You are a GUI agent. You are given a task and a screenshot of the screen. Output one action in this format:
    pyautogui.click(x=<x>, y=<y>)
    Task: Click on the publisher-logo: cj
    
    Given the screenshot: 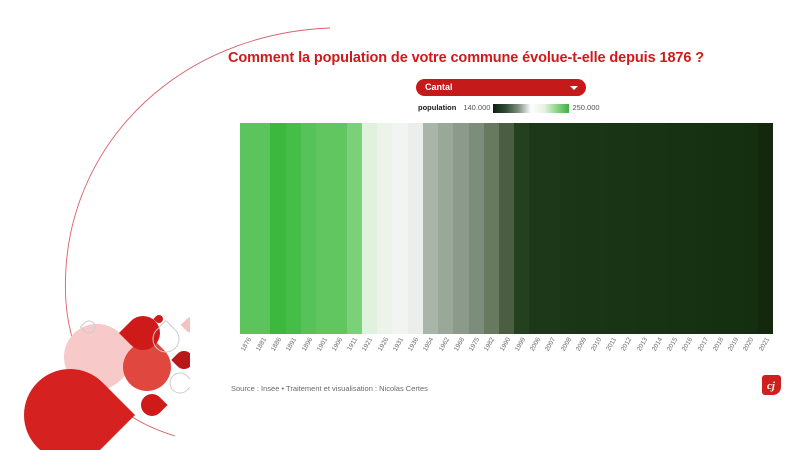 What is the action you would take?
    pyautogui.click(x=771, y=385)
    